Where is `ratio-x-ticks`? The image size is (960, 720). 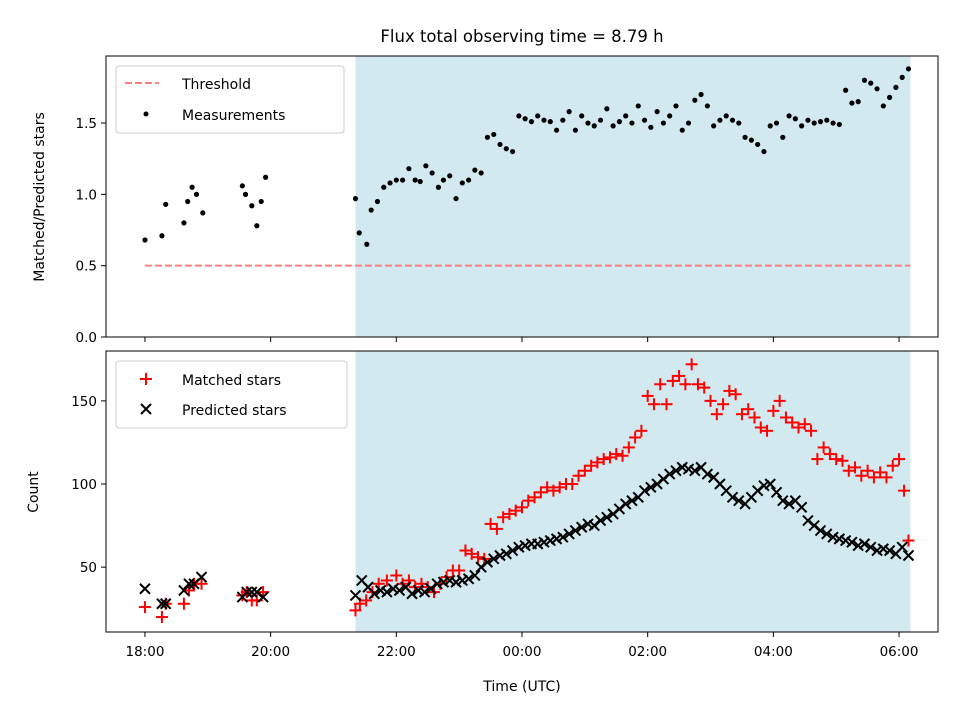 ratio-x-ticks is located at coordinates (522, 339).